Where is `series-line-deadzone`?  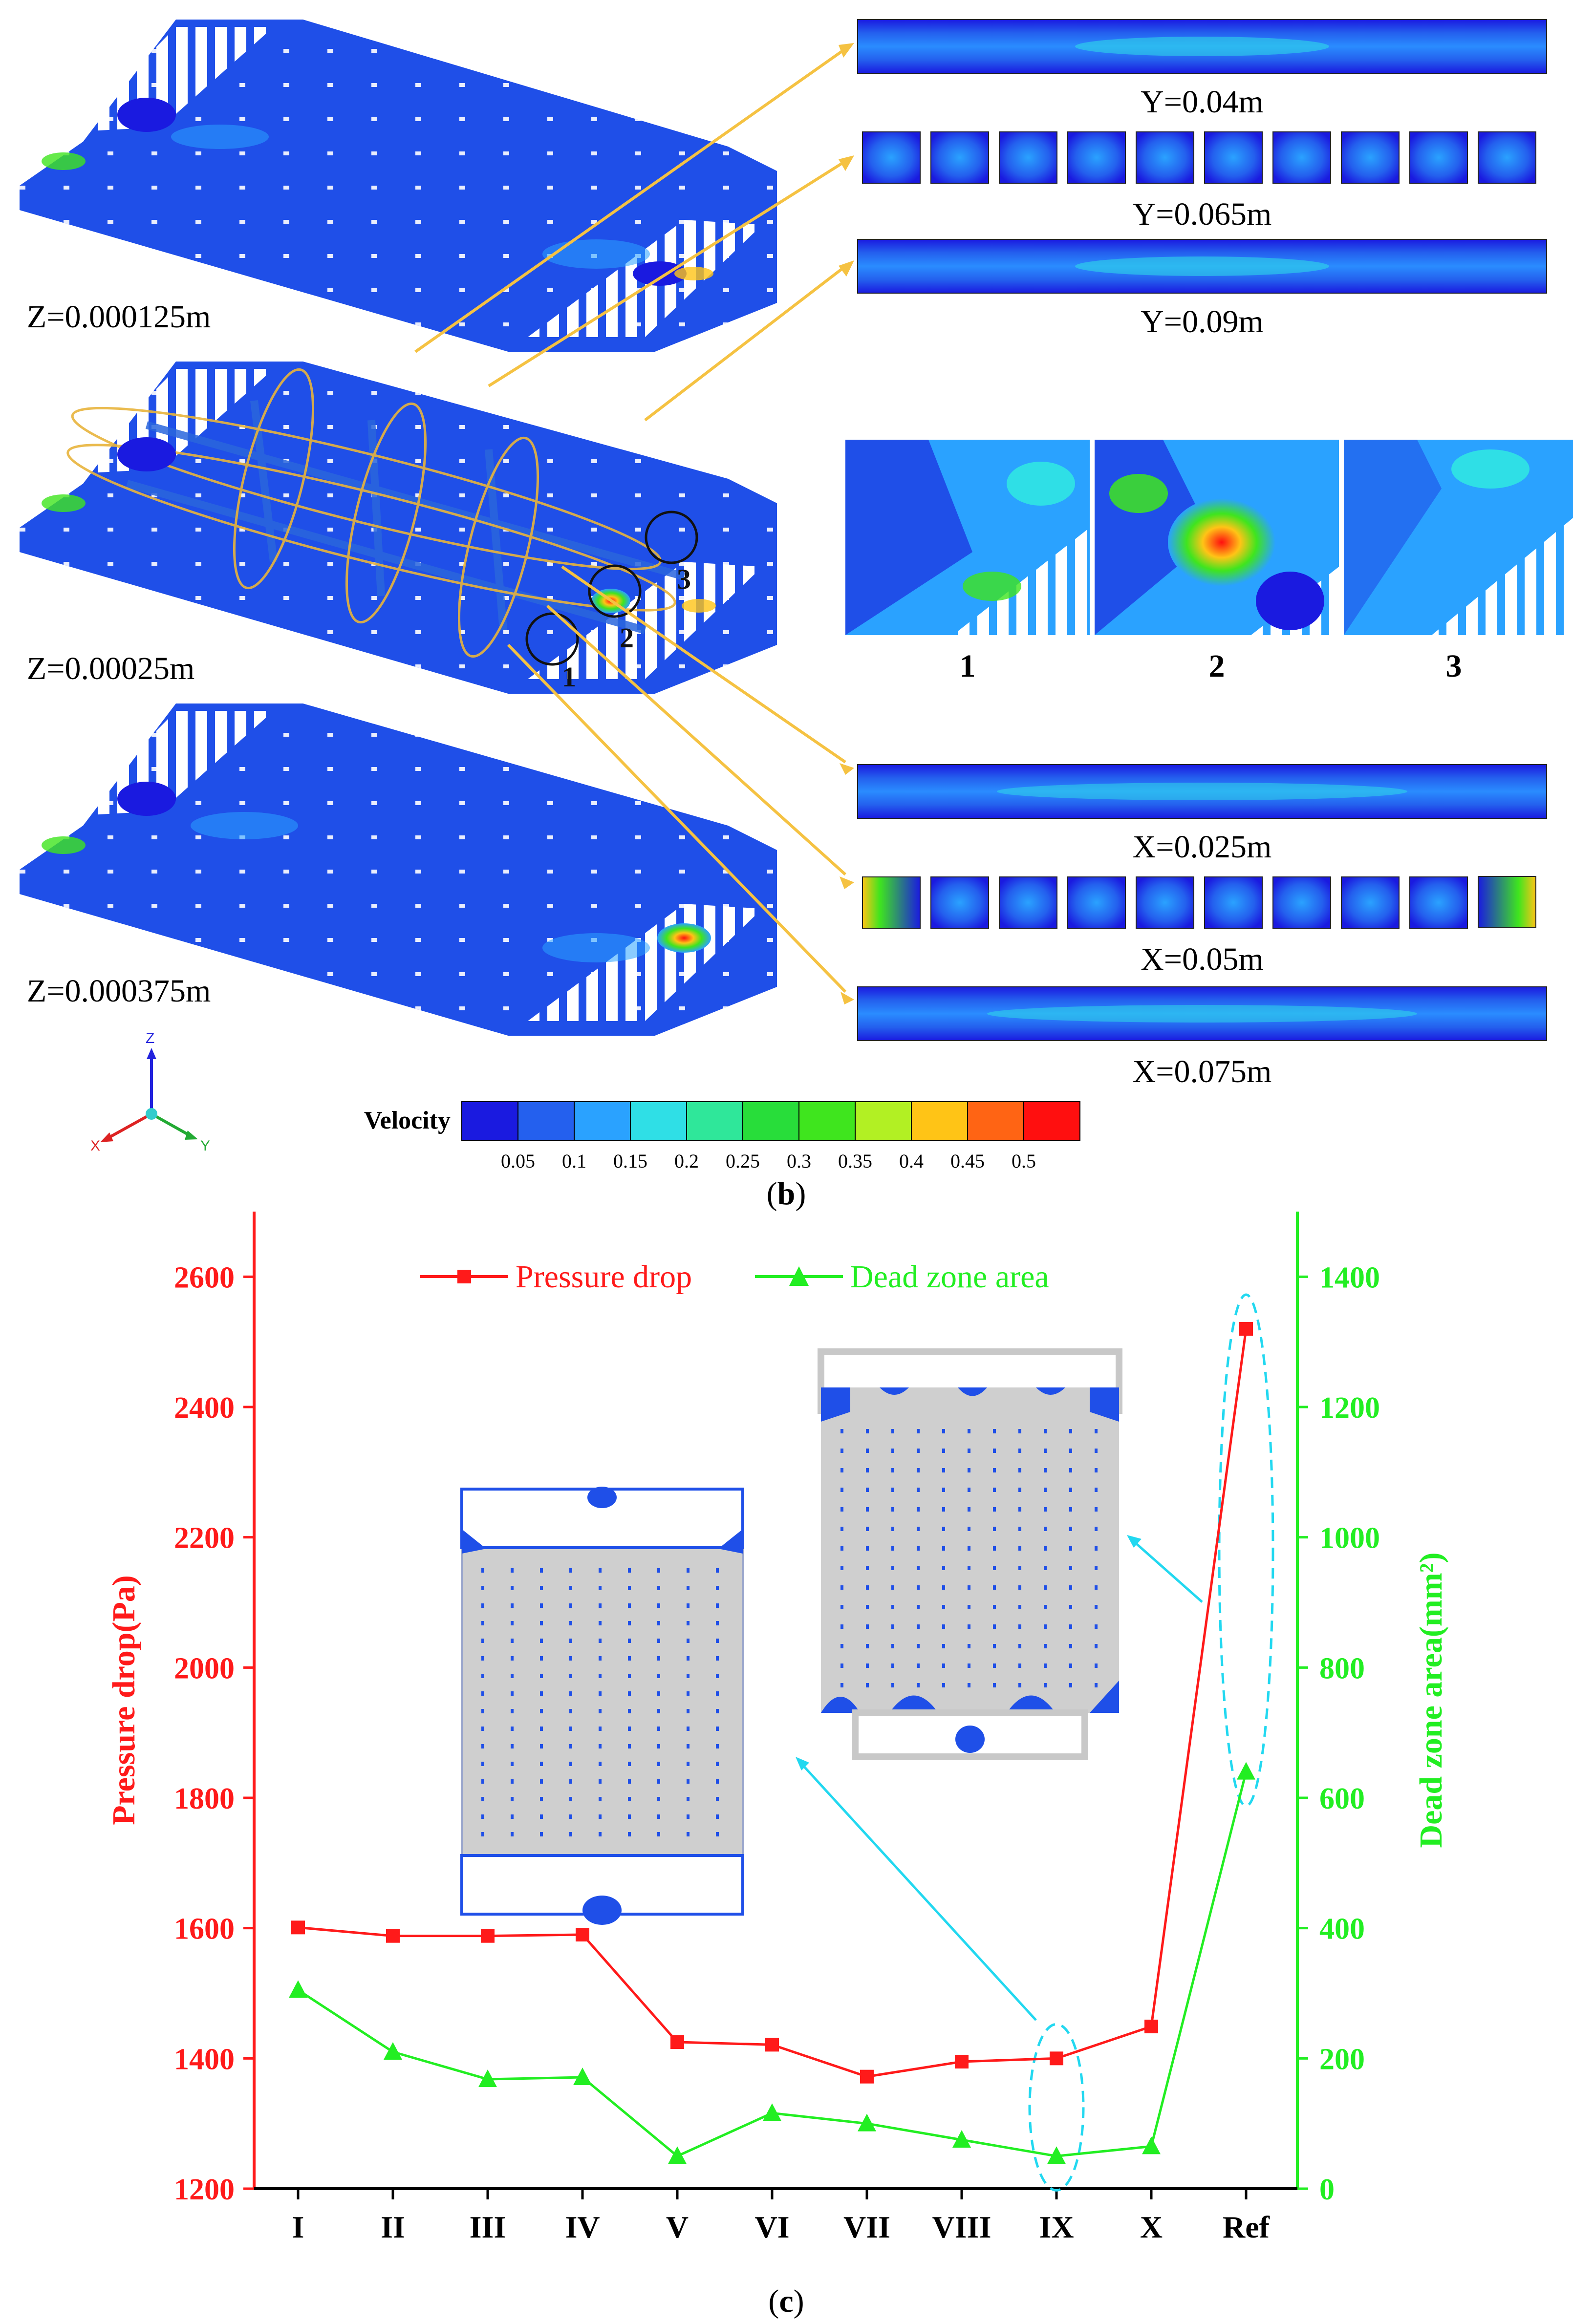
series-line-deadzone is located at coordinates (773, 1965).